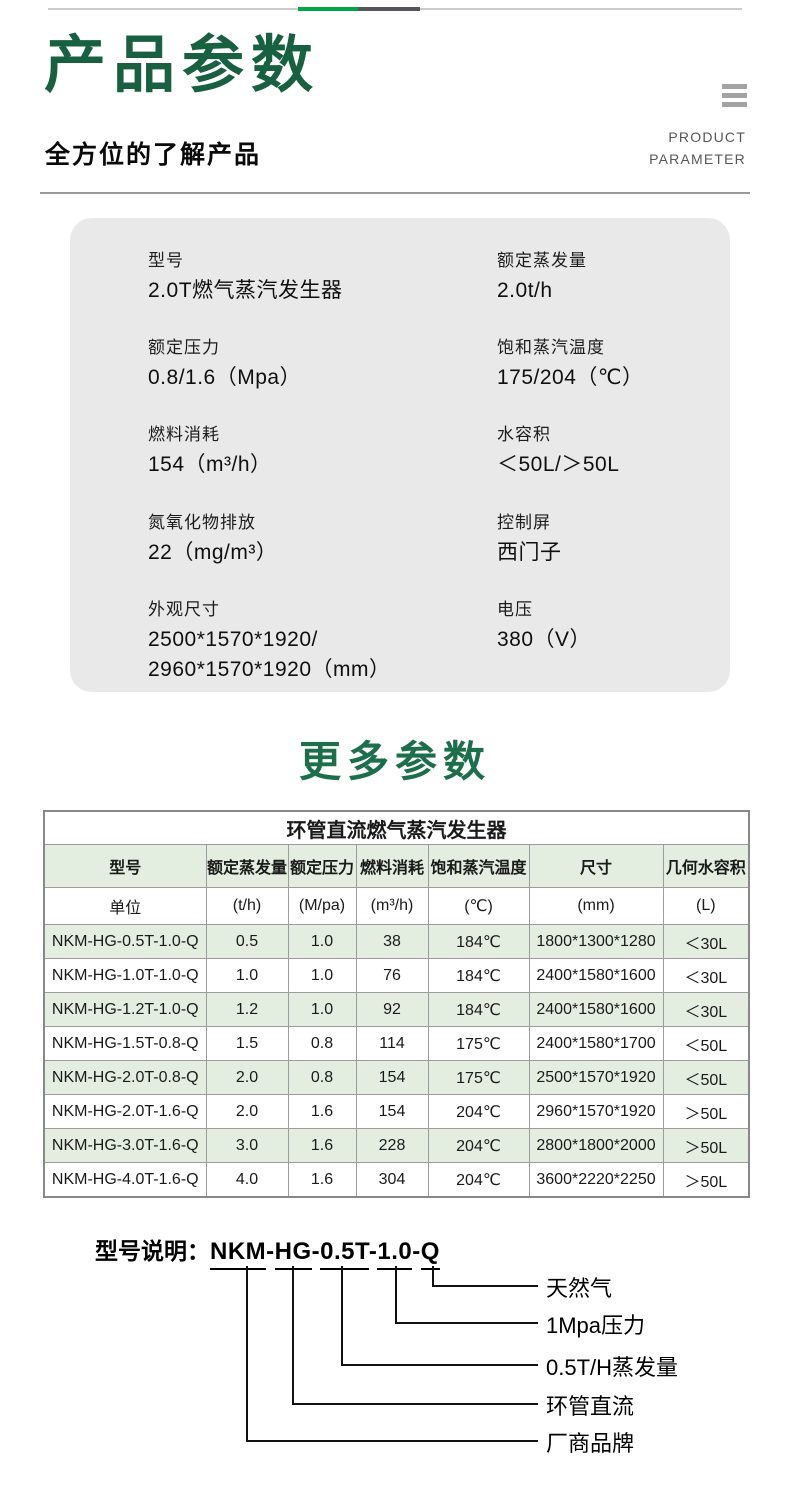 The height and width of the screenshot is (1497, 790). Describe the element at coordinates (596, 1111) in the screenshot. I see `table-row-cell: 2960*1570*1920` at that location.